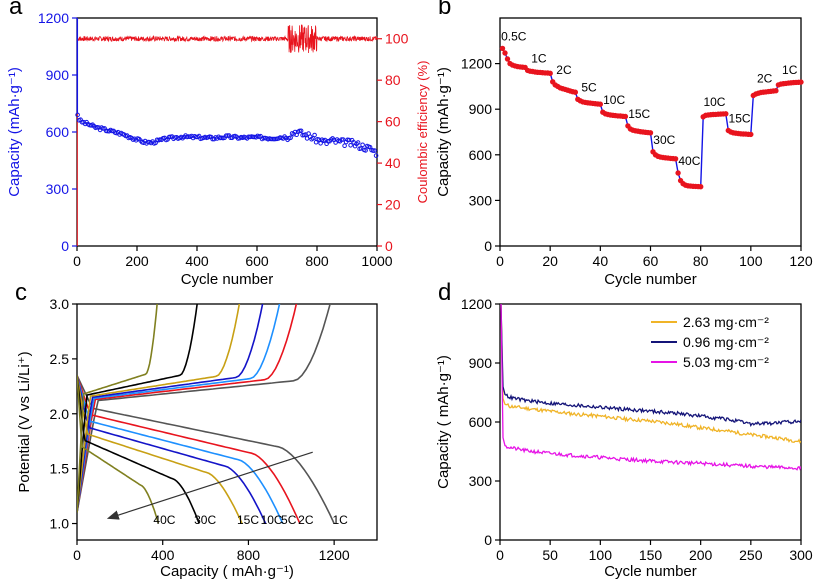 Image resolution: width=830 pixels, height=582 pixels. Describe the element at coordinates (272, 520) in the screenshot. I see `curve-rate-label: 10C` at that location.